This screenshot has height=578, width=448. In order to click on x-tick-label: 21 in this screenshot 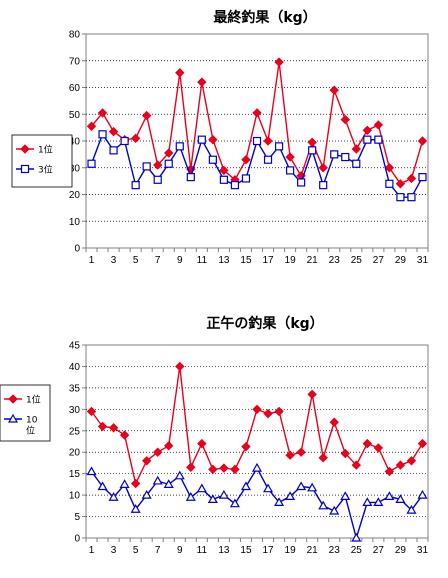, I will do `click(313, 550)`.